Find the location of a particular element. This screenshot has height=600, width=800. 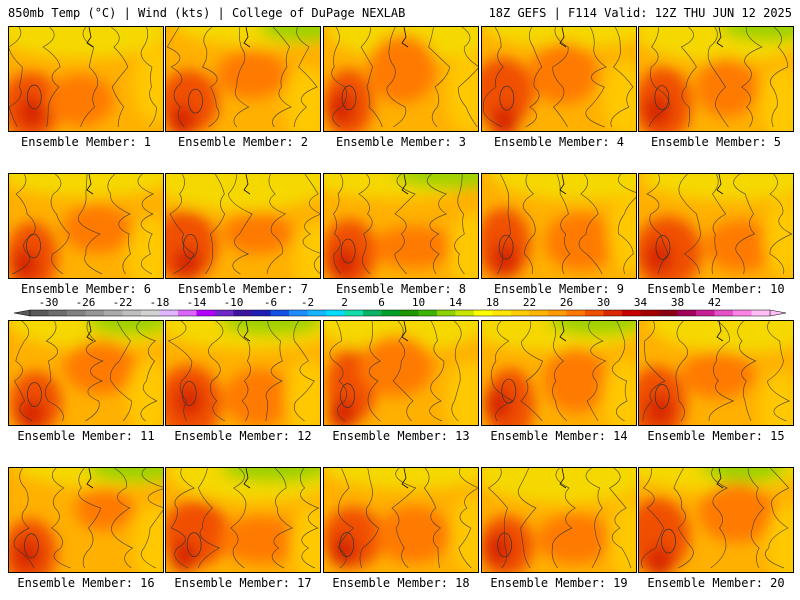

colorbar-tick-label: 34 is located at coordinates (641, 303).